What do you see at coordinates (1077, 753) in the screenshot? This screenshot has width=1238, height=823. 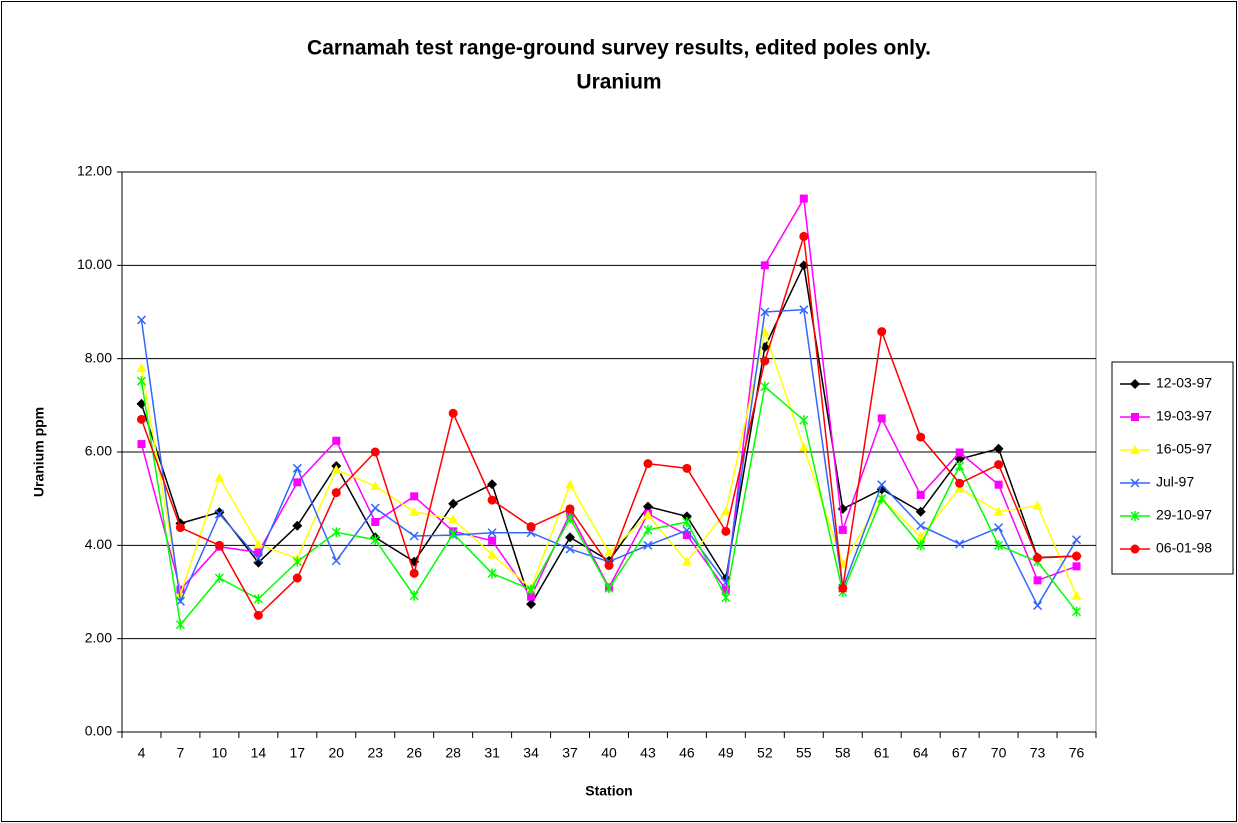 I see `x-tick-label: 76` at bounding box center [1077, 753].